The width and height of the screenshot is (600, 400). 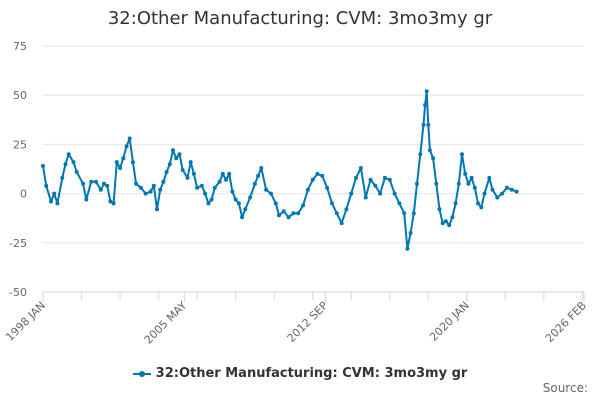 I want to click on x-axis: 1998 JAN 2005 MAY 2012 SEP 2020 JAN 2026 FEB, so click(x=296, y=319).